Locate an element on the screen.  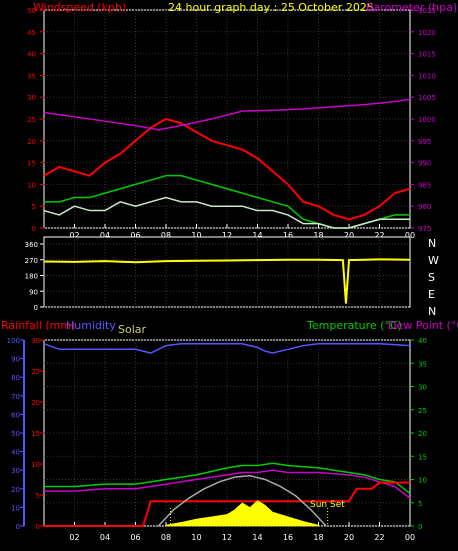
y-tick-label: 1025 is located at coordinates (427, 11).